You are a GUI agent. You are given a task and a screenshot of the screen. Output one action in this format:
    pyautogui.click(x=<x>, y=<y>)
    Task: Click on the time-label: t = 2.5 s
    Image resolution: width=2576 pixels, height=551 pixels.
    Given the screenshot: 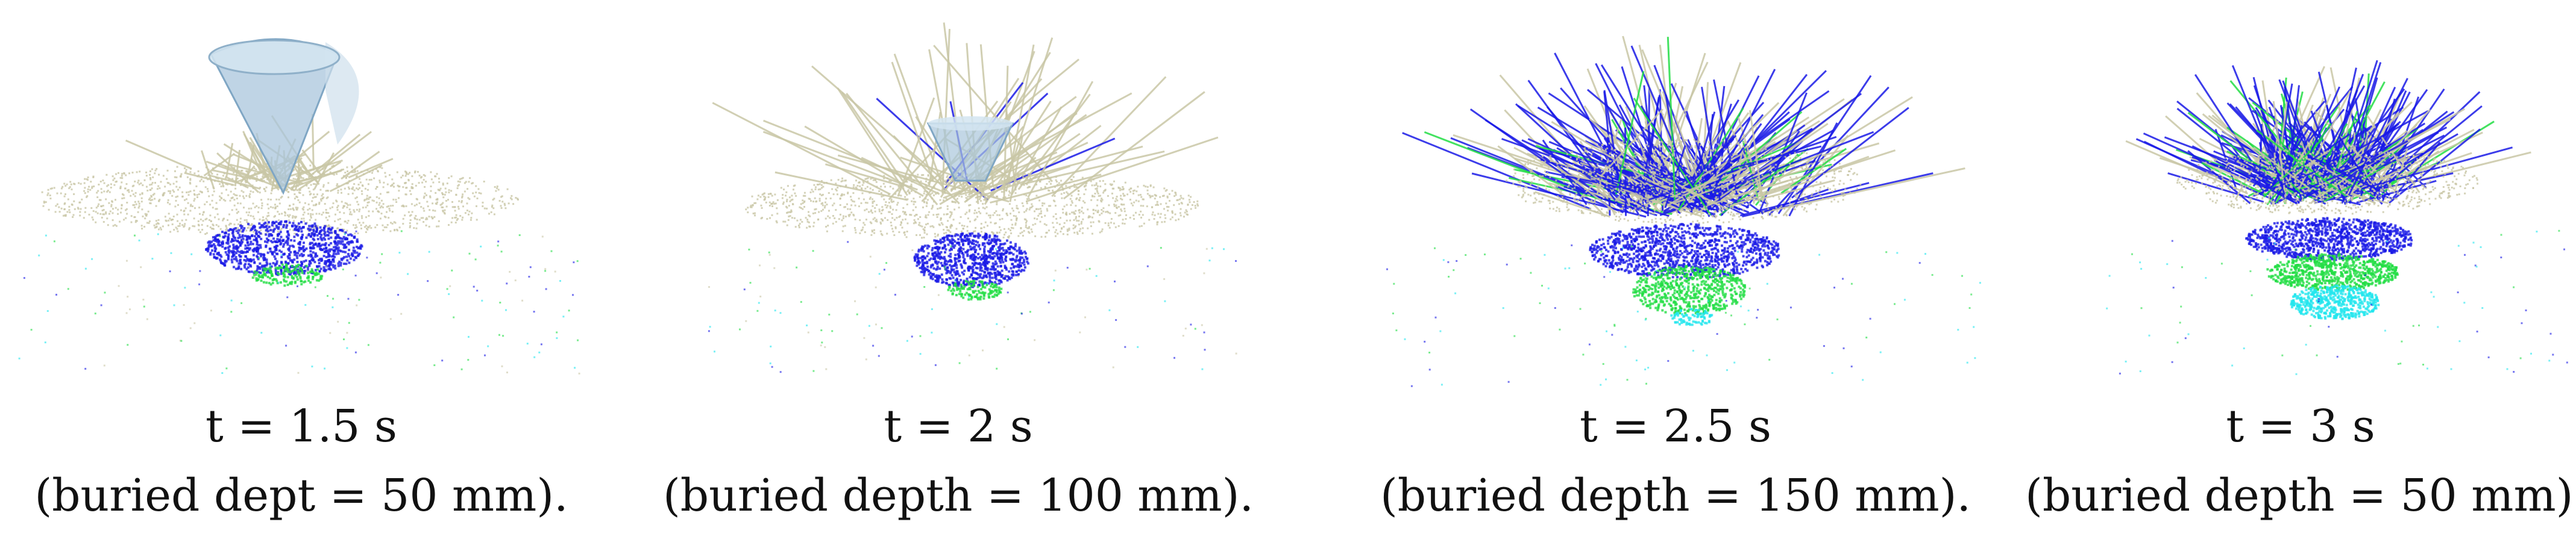 What is the action you would take?
    pyautogui.click(x=1675, y=426)
    